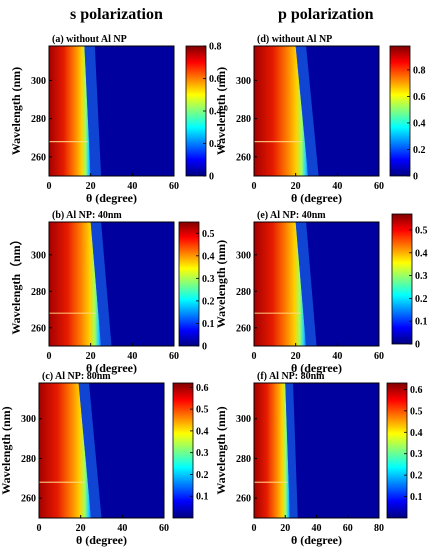  What do you see at coordinates (15, 283) in the screenshot?
I see `y-axis-label: Wavelength（nm）` at bounding box center [15, 283].